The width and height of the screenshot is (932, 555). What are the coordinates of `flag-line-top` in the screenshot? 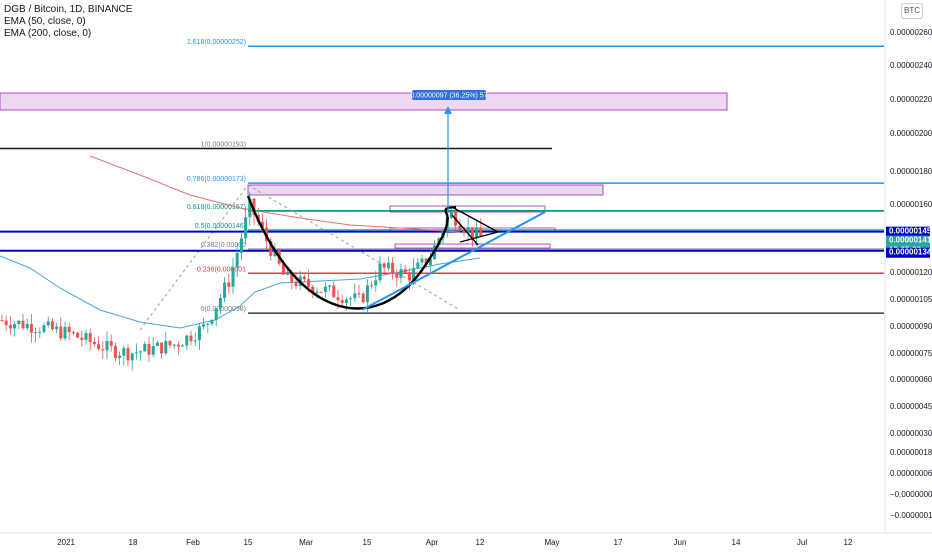 It's located at (475, 219).